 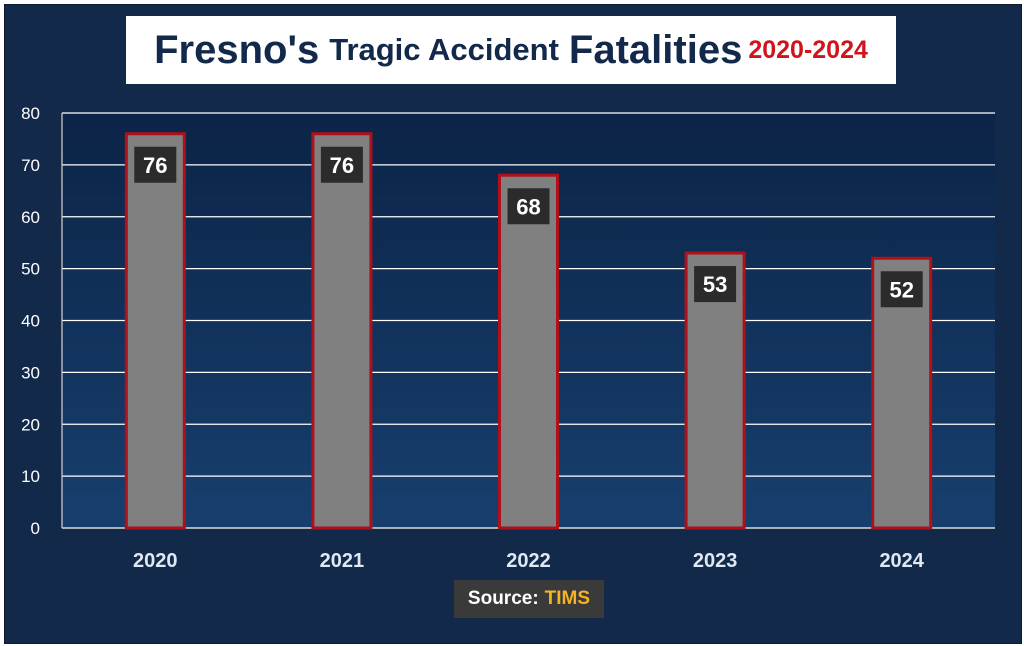 I want to click on title-part-fatalities: Fatalities, so click(x=655, y=49).